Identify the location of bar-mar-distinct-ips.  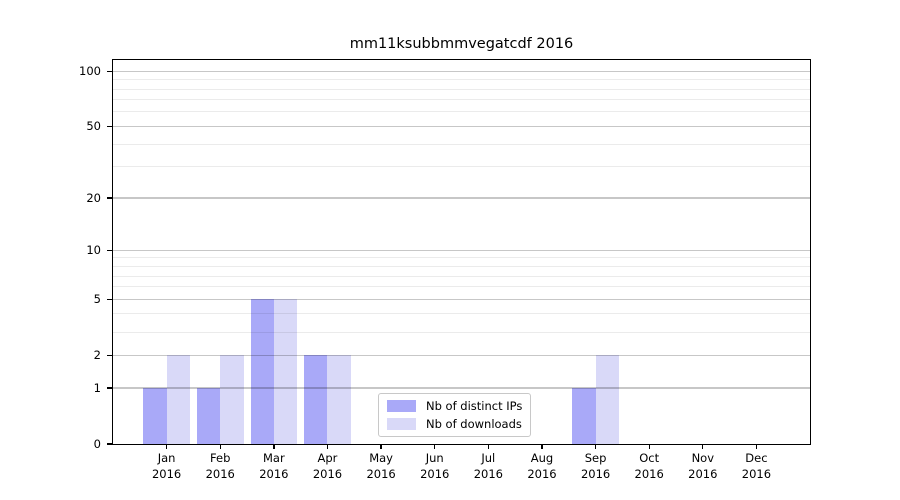
(262, 371).